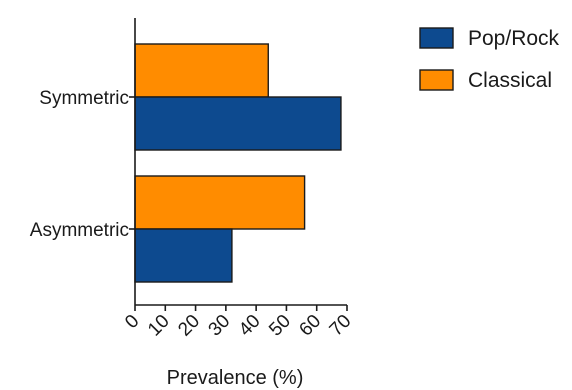  What do you see at coordinates (436, 38) in the screenshot?
I see `legend-swatch-pop-rock` at bounding box center [436, 38].